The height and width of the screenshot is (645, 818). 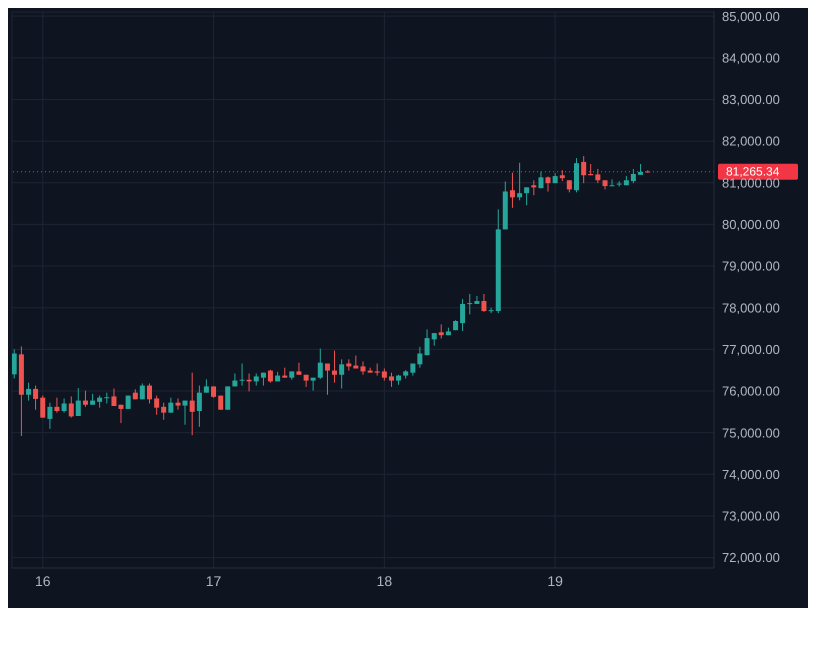 What do you see at coordinates (751, 100) in the screenshot?
I see `y-tick-label: 83,000.00` at bounding box center [751, 100].